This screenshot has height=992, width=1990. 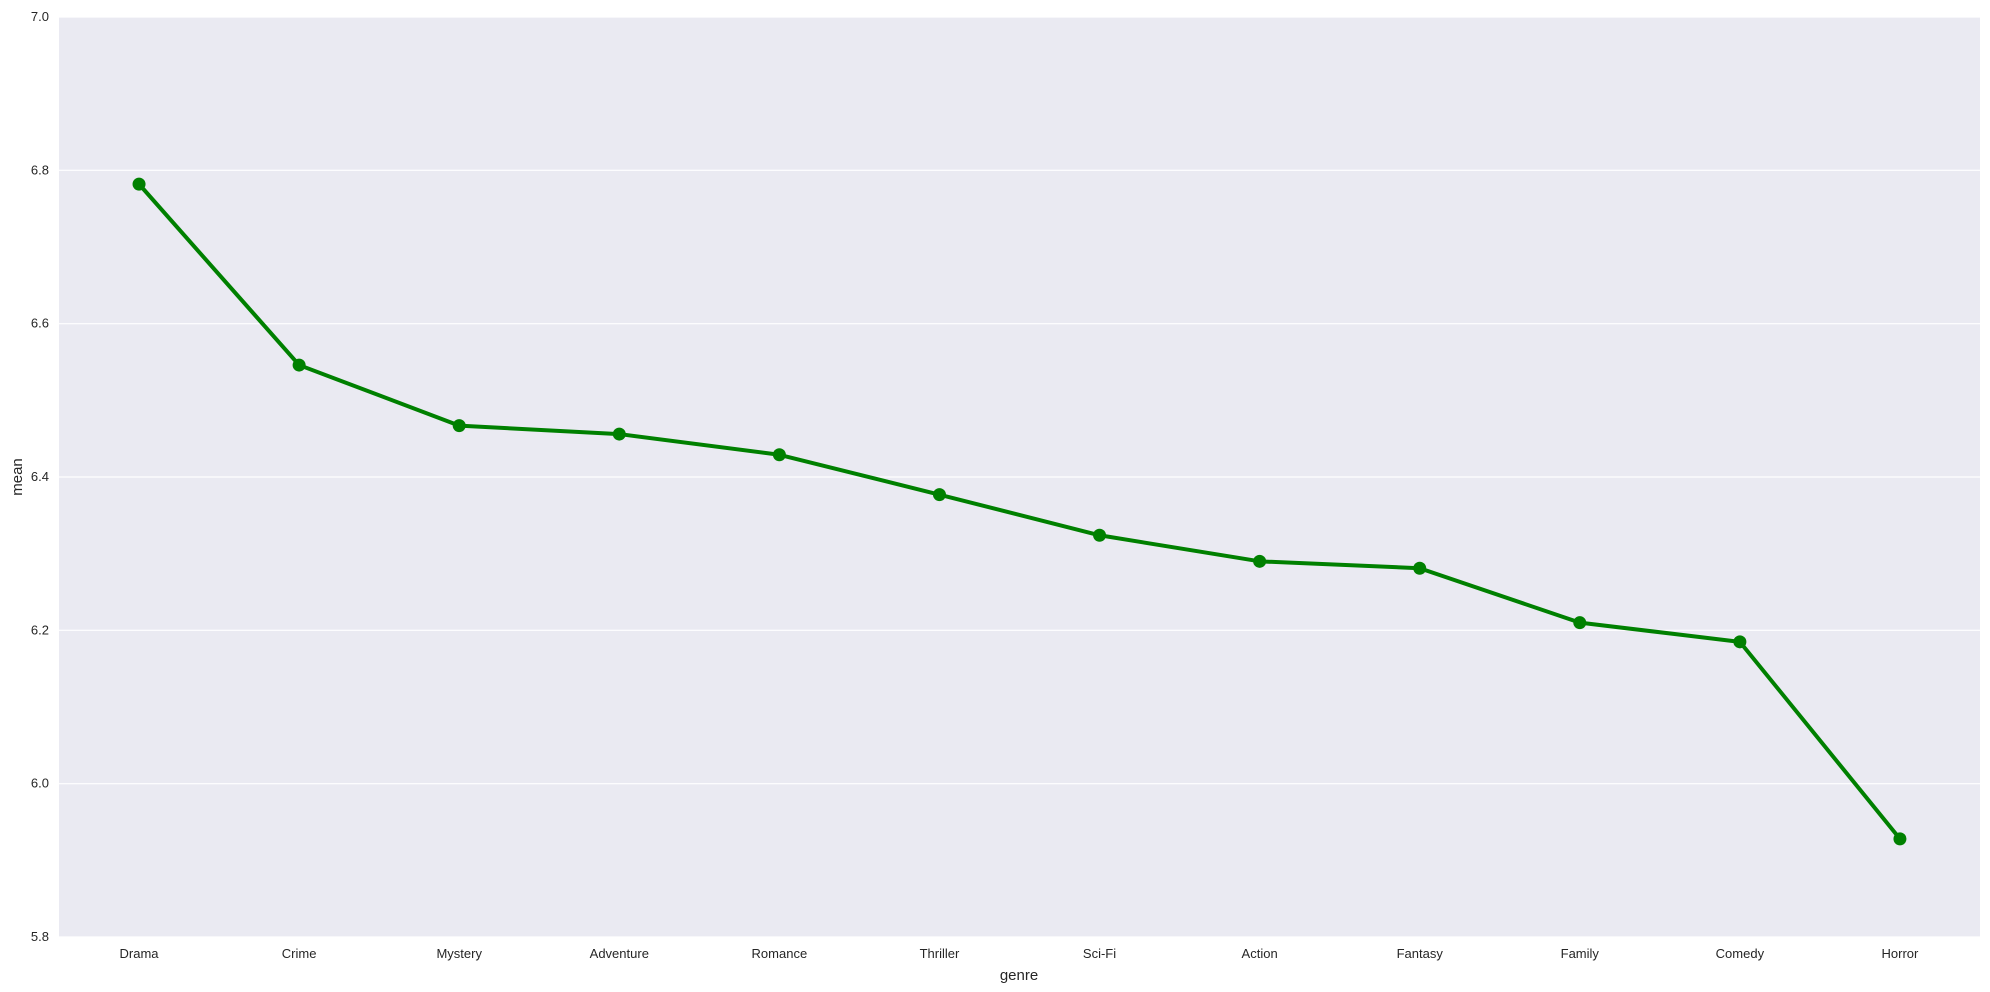 What do you see at coordinates (1740, 953) in the screenshot?
I see `x-tick-label: Comedy` at bounding box center [1740, 953].